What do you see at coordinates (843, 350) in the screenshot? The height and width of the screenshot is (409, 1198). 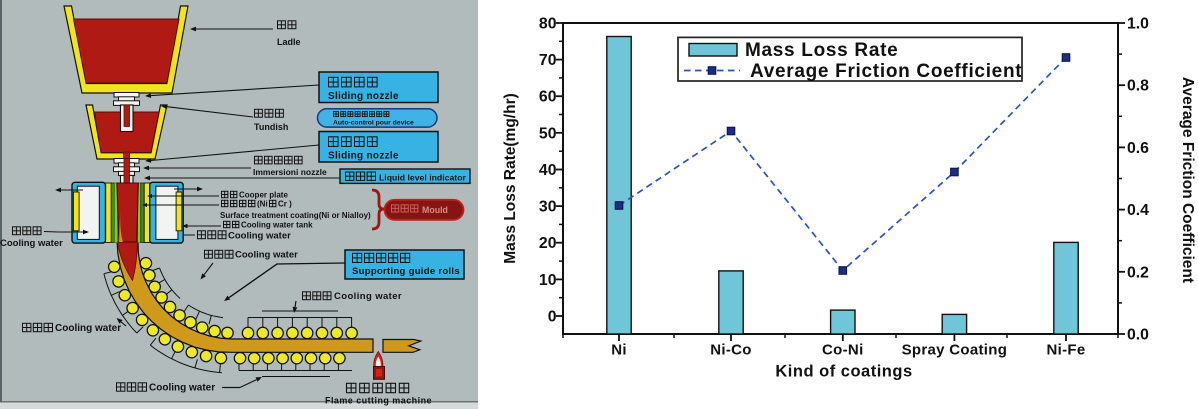 I see `svg-text: Co-Ni` at bounding box center [843, 350].